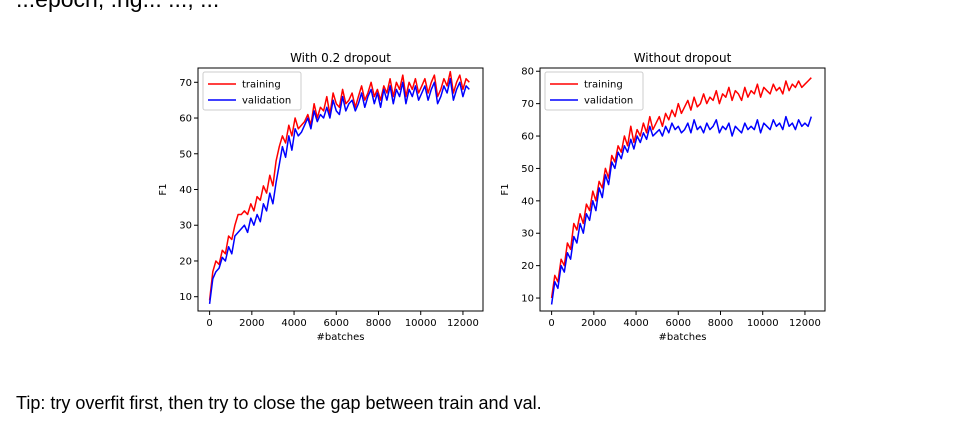  I want to click on chart-left-ytick-label-20: 20, so click(185, 261).